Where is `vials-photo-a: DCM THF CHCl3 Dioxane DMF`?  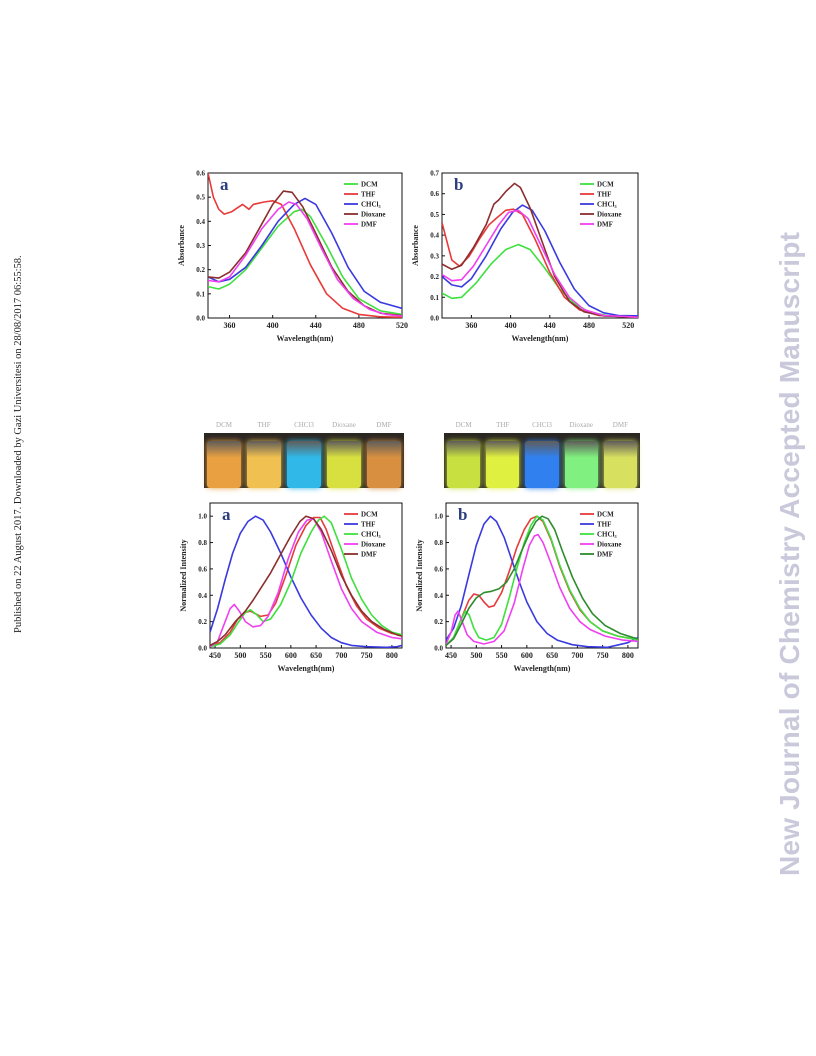 vials-photo-a: DCM THF CHCl3 Dioxane DMF is located at coordinates (304, 454).